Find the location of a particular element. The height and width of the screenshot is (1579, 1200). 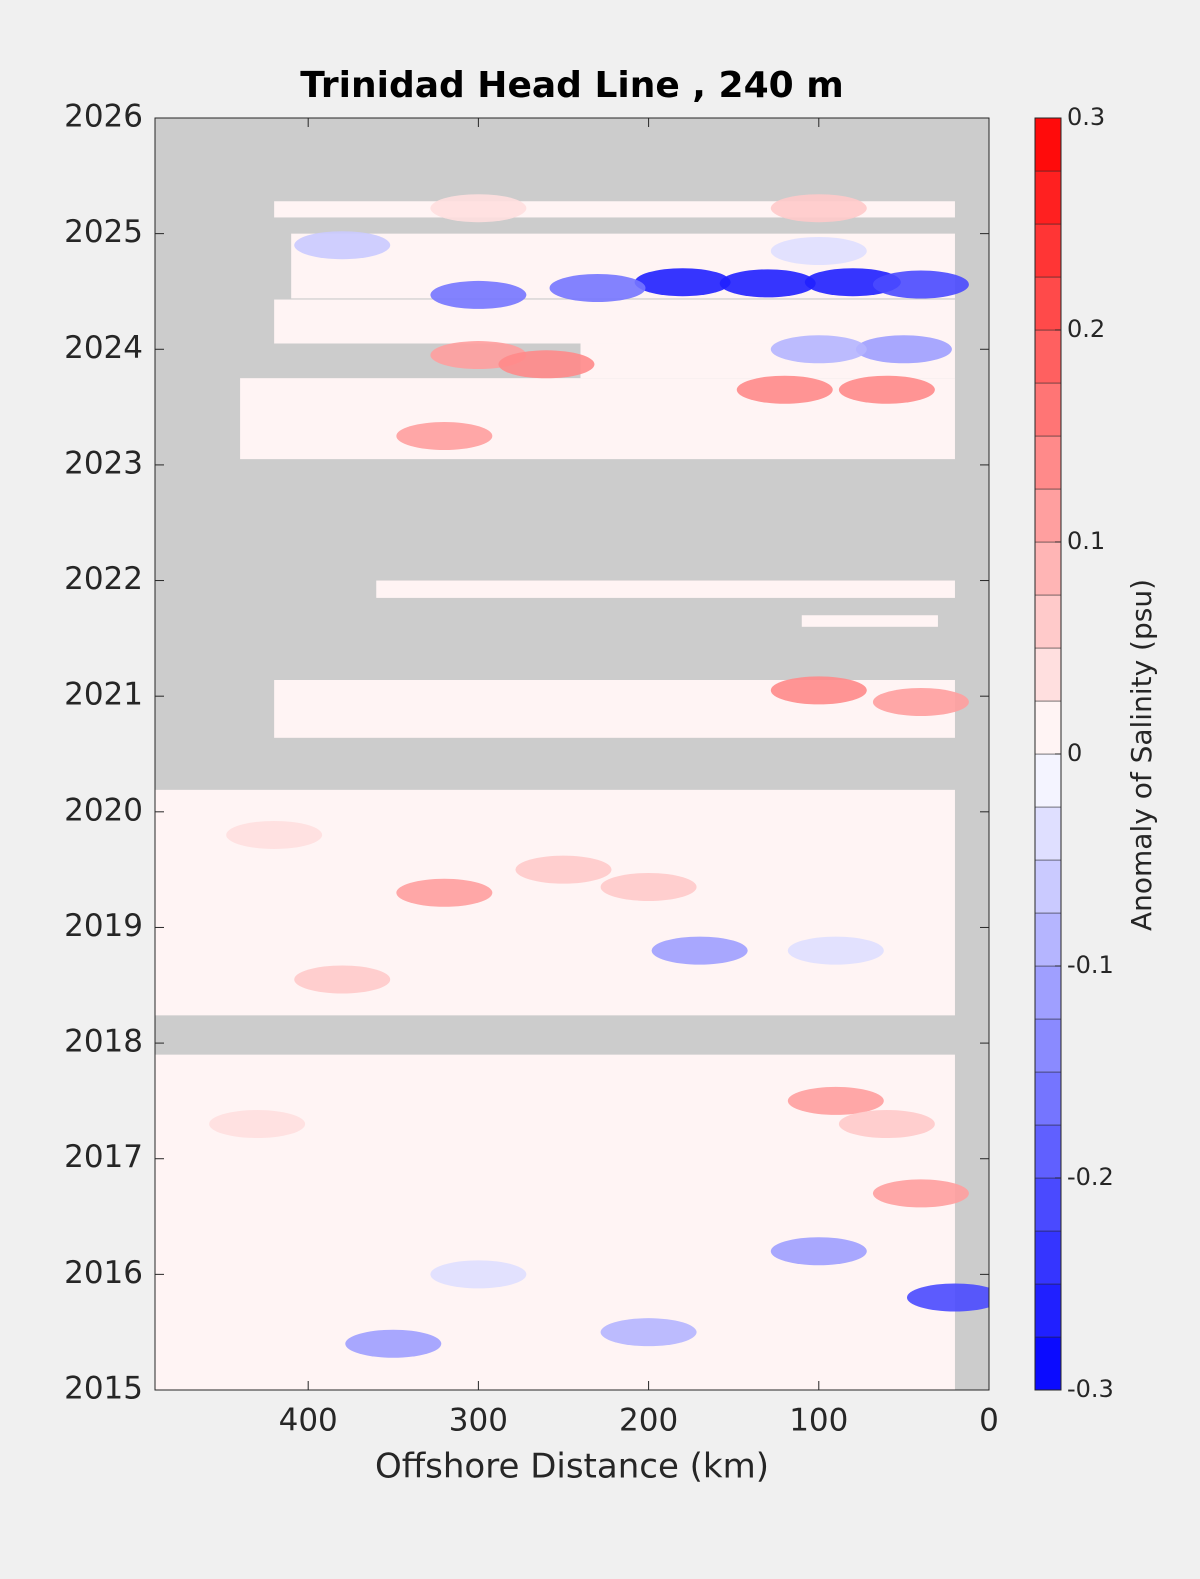

colorbar-tick-label: -0.3 is located at coordinates (1090, 1389).